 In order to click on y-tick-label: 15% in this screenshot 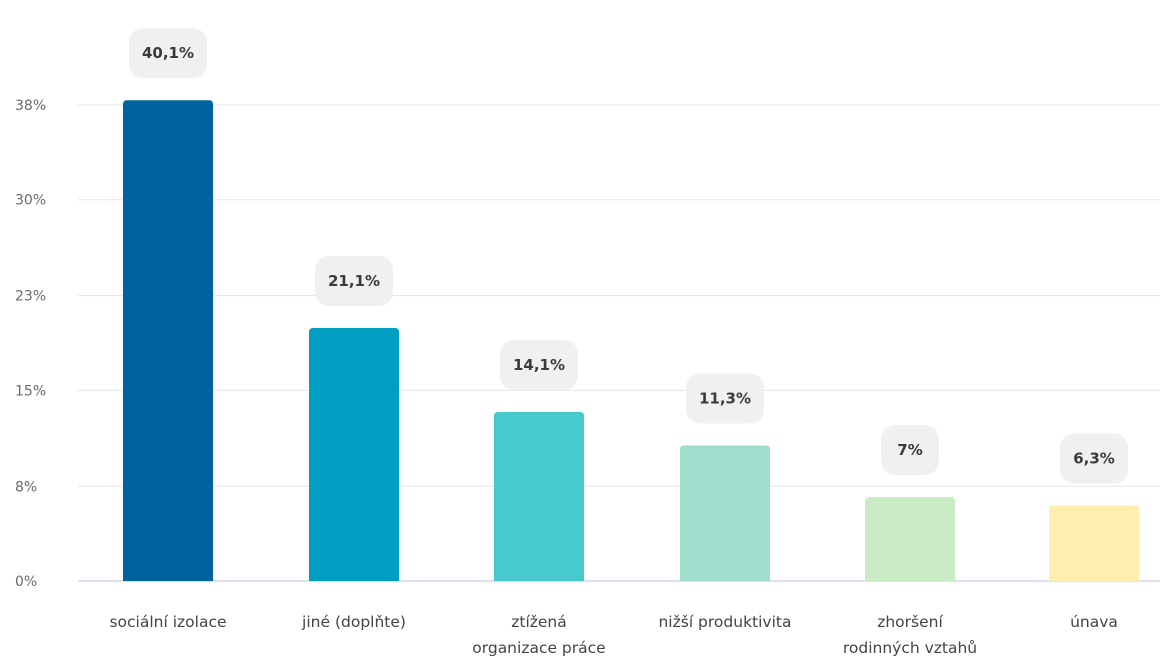, I will do `click(30, 391)`.